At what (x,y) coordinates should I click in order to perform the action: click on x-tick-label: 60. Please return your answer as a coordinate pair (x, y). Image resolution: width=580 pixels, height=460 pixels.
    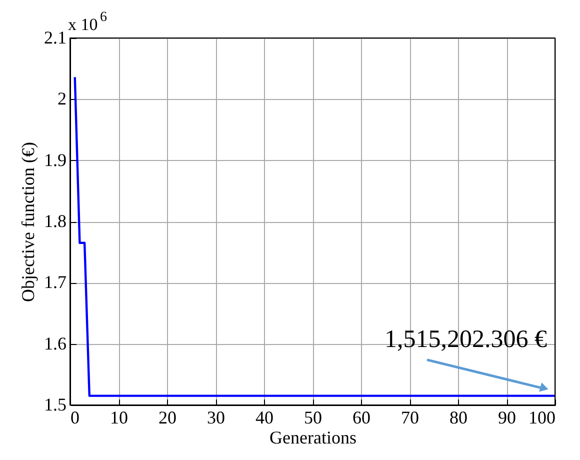
    Looking at the image, I should click on (361, 418).